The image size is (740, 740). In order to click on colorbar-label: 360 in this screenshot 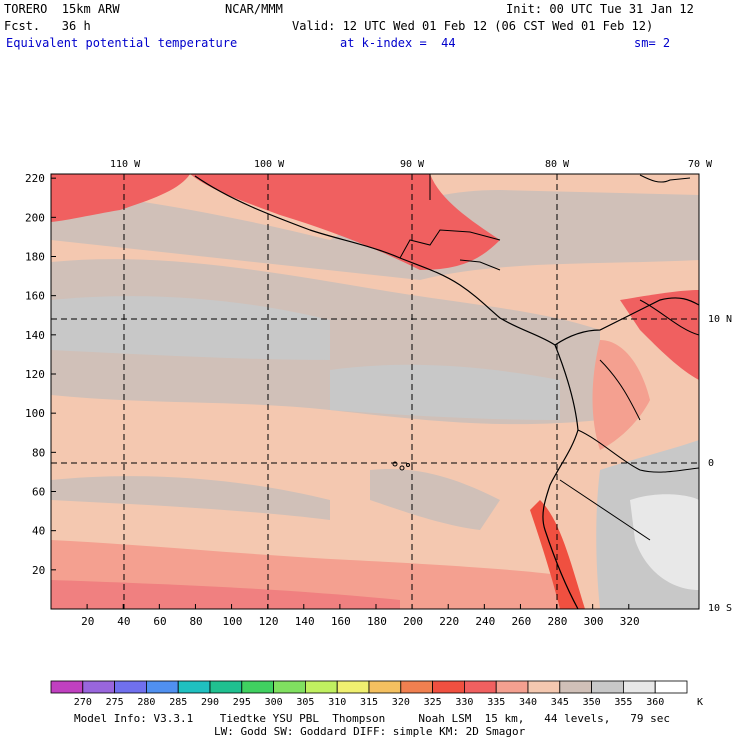, I will do `click(655, 702)`.